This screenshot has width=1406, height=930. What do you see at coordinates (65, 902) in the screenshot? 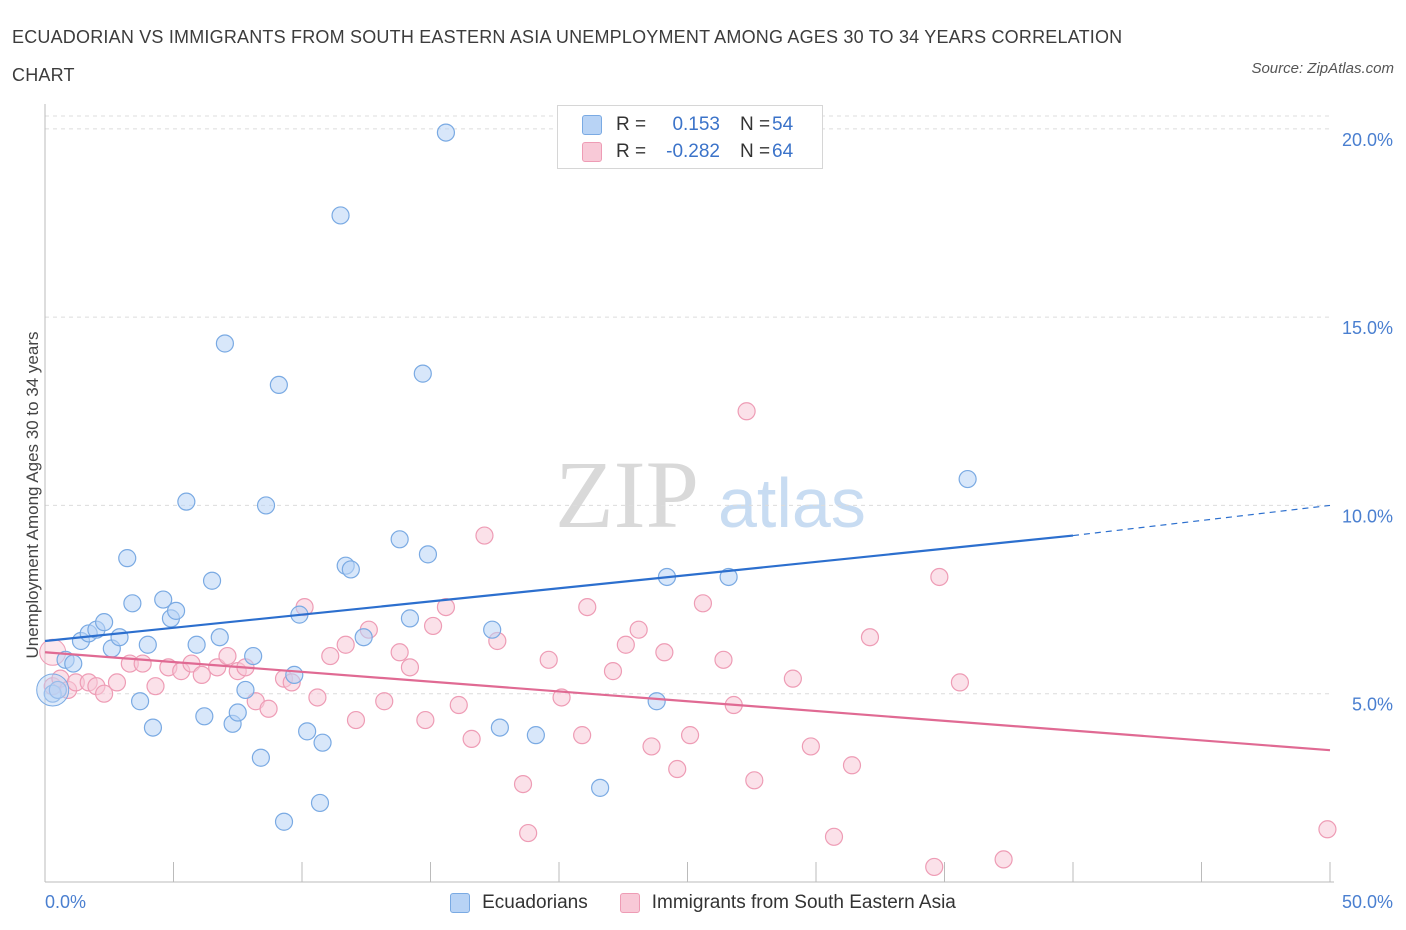
I see `x-tick-label: 0.0%` at bounding box center [65, 902].